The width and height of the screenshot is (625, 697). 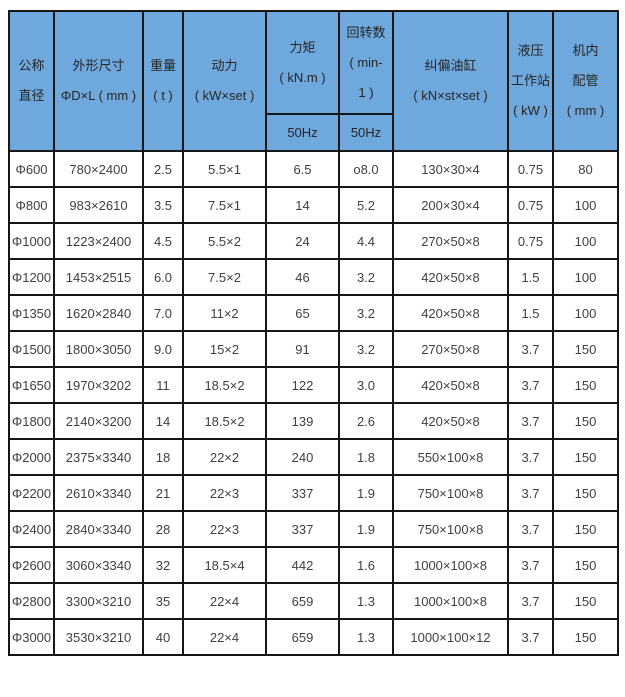 I want to click on spec-cell: 7.5×1, so click(x=224, y=205).